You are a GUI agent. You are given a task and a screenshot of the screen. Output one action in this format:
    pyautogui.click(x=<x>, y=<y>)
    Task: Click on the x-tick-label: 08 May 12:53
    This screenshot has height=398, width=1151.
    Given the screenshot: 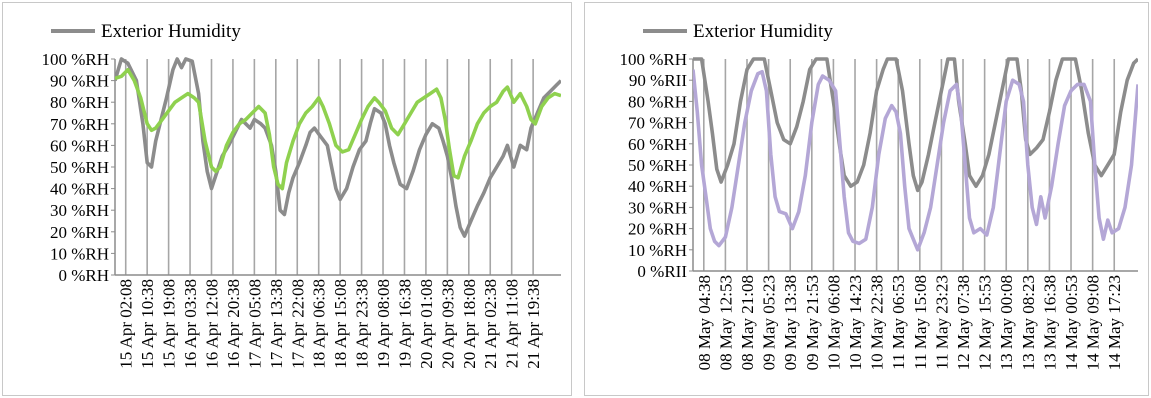 What is the action you would take?
    pyautogui.click(x=725, y=322)
    